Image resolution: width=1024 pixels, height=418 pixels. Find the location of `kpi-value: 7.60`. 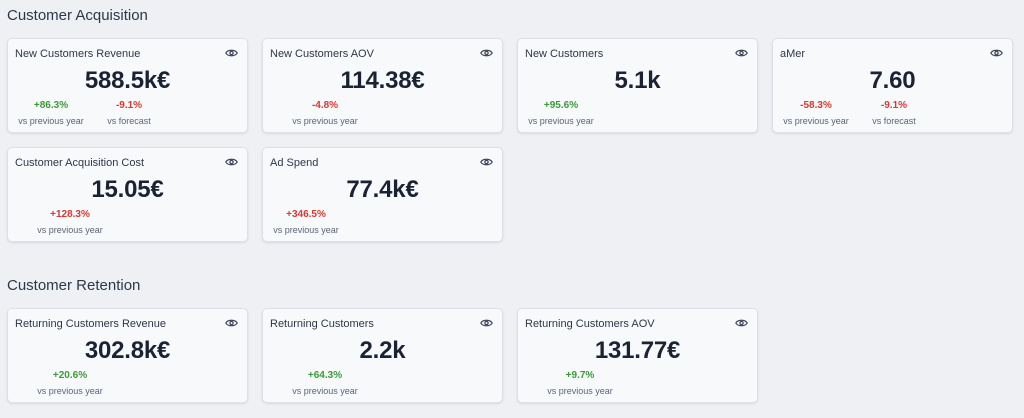

kpi-value: 7.60 is located at coordinates (892, 80).